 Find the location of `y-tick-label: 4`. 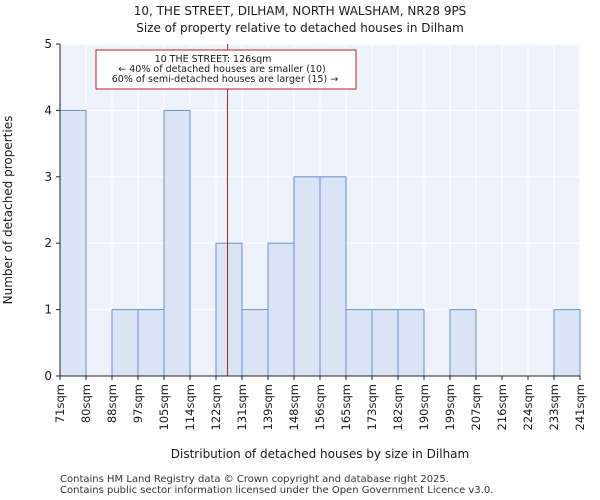

y-tick-label: 4 is located at coordinates (48, 110).